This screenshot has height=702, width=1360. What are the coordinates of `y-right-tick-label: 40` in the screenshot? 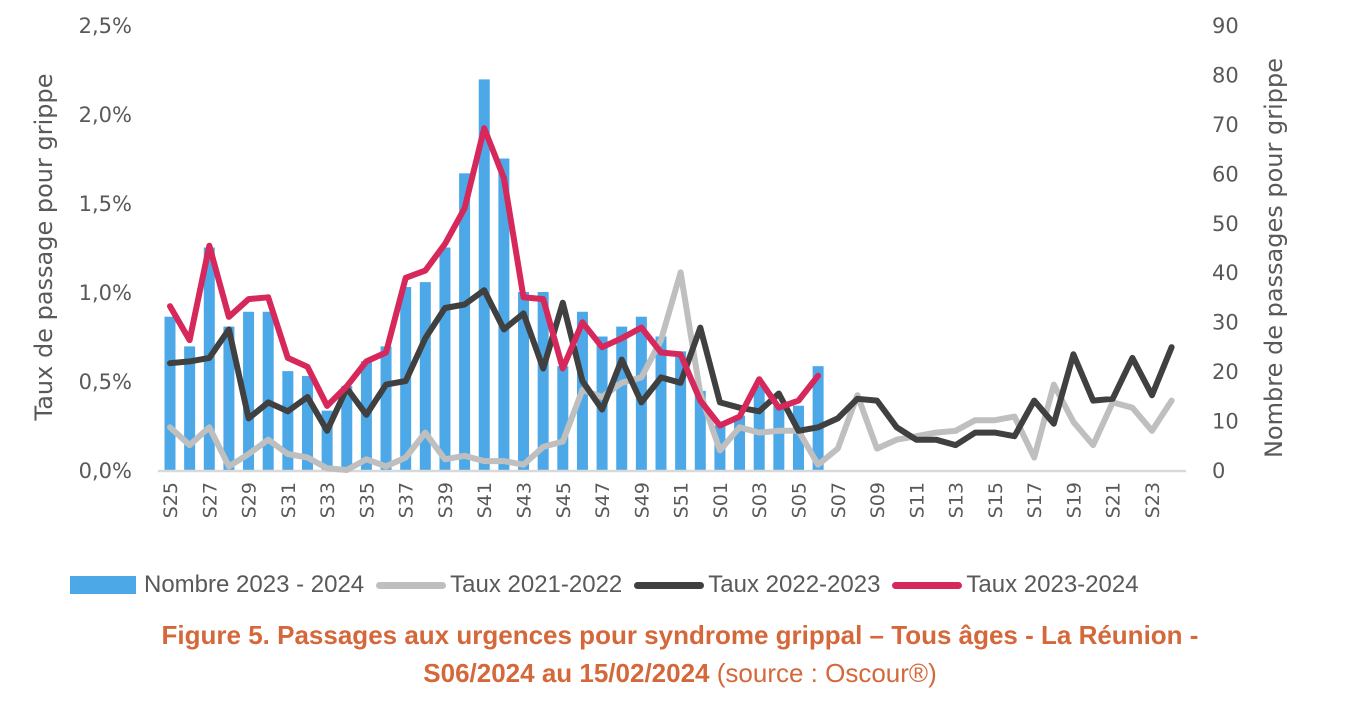 It's located at (1225, 273).